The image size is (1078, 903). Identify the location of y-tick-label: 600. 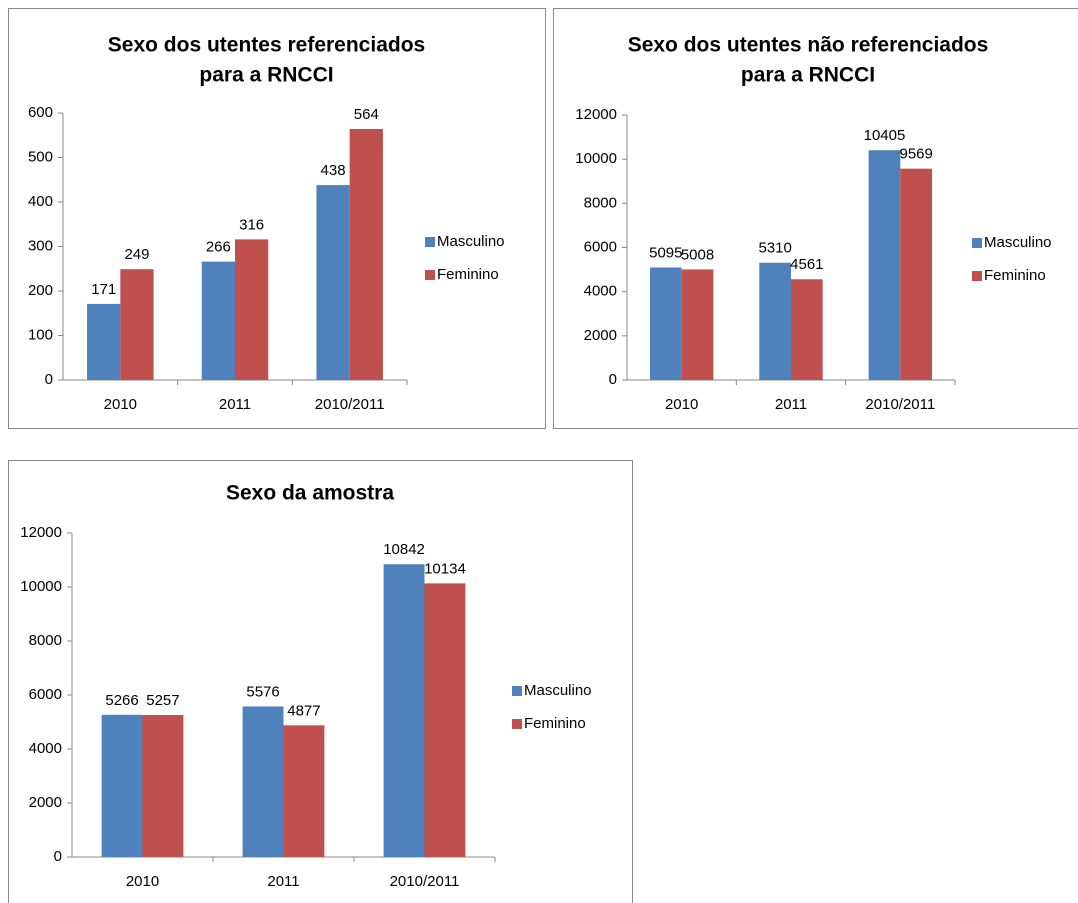
(40, 112).